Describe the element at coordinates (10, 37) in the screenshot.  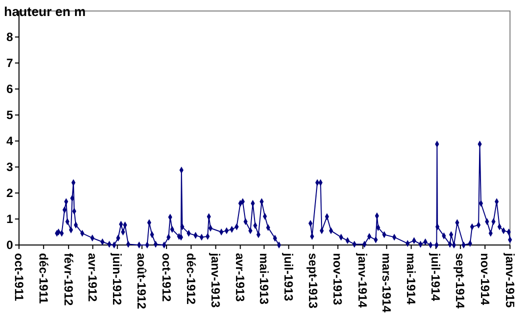
I see `y-tick-label: 8` at that location.